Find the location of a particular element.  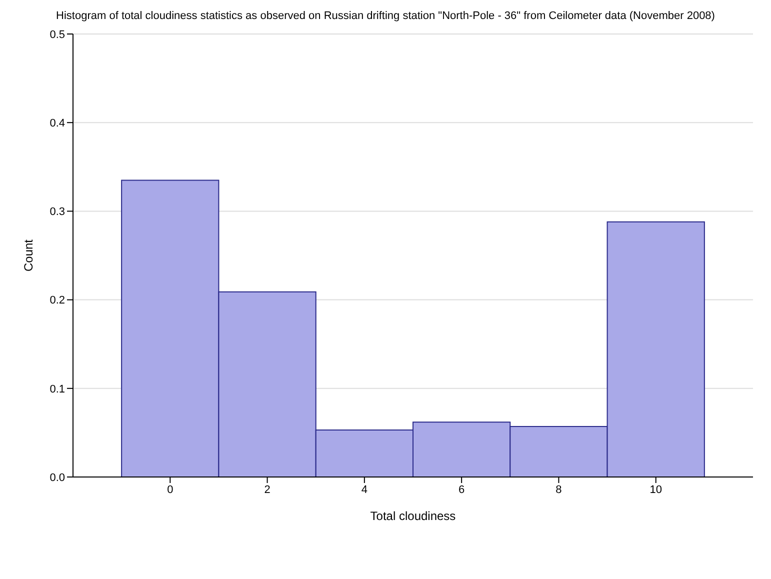

x-axis-title: Total cloudiness is located at coordinates (413, 516).